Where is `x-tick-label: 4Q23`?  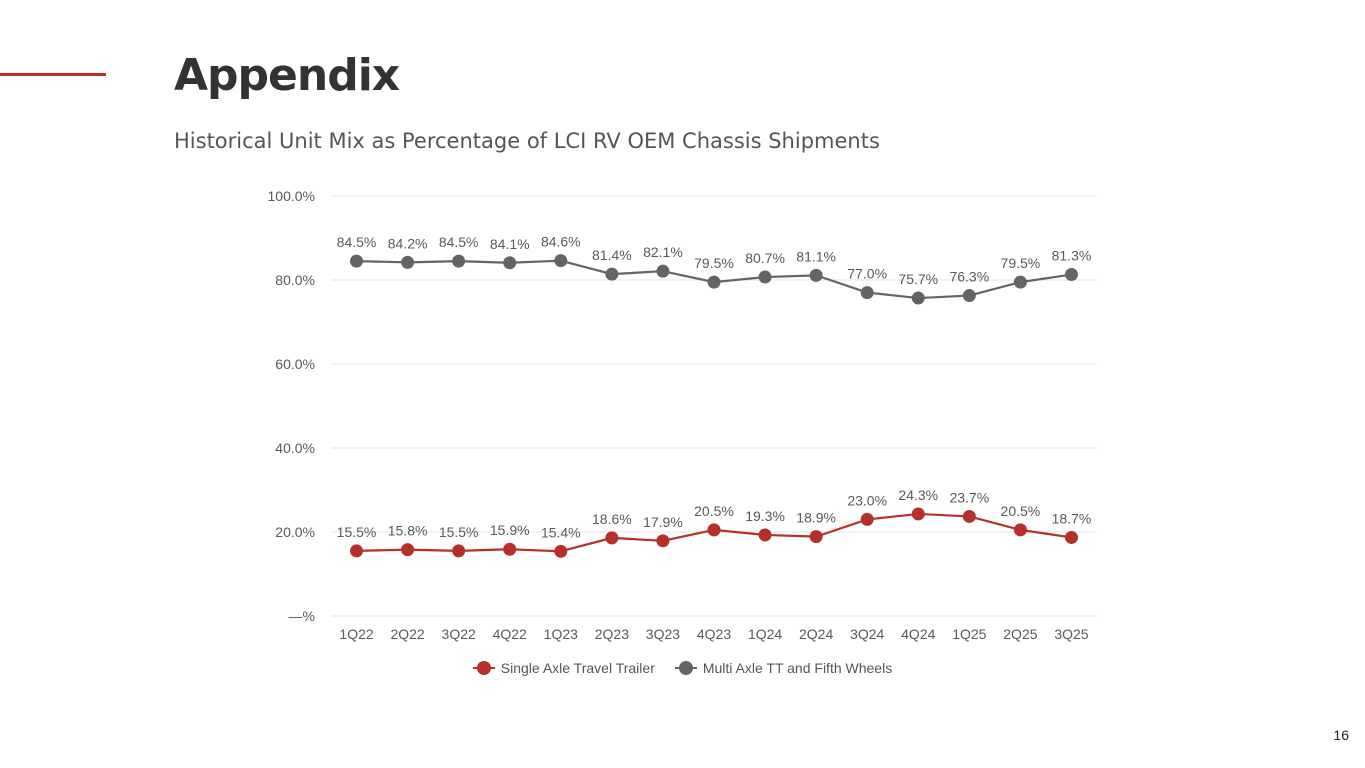
x-tick-label: 4Q23 is located at coordinates (714, 634).